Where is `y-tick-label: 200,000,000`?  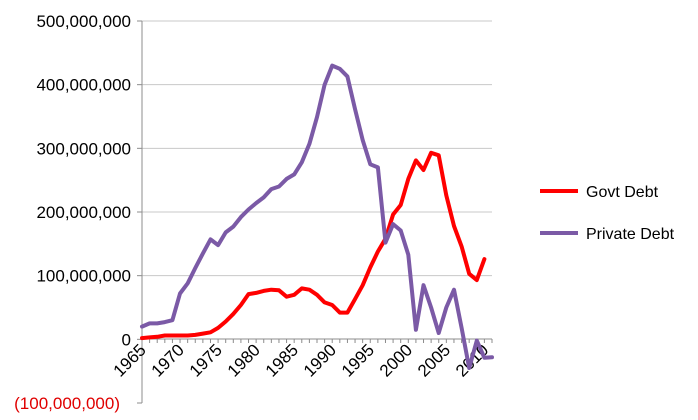
y-tick-label: 200,000,000 is located at coordinates (83, 212).